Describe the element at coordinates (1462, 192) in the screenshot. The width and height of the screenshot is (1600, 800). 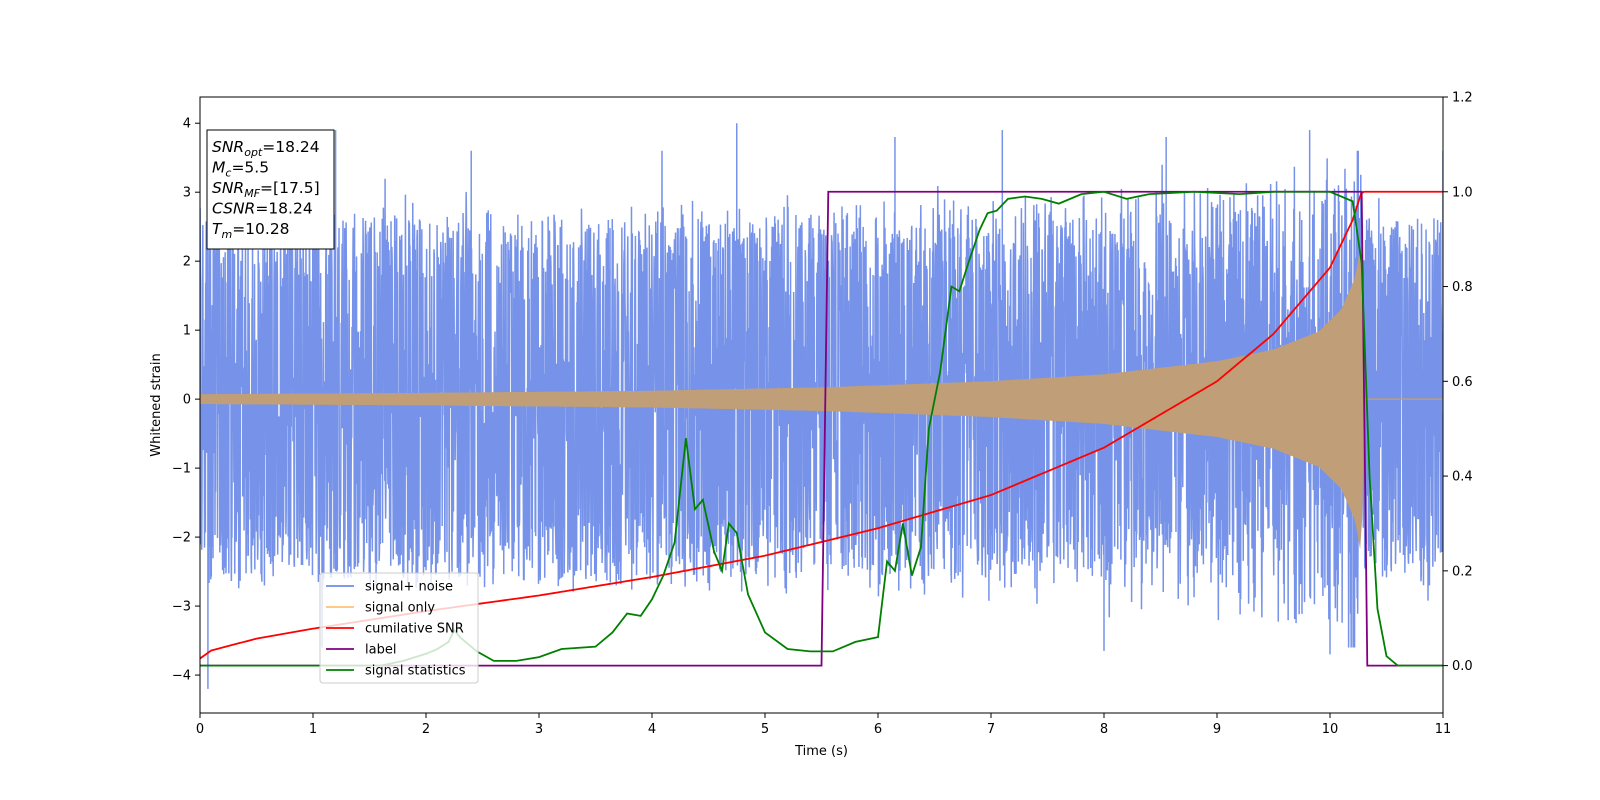
I see `y2-tick-label: 1.0` at that location.